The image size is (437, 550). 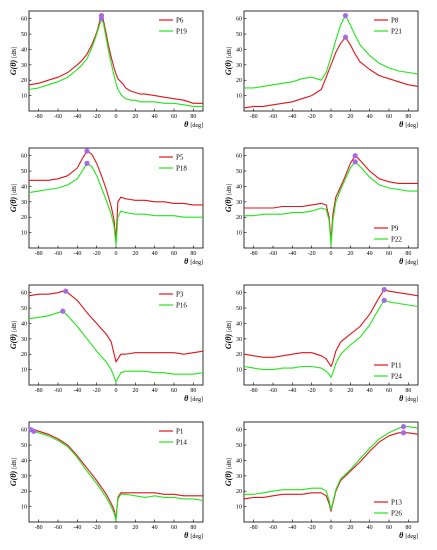 What do you see at coordinates (403, 427) in the screenshot?
I see `peak-marker-p26` at bounding box center [403, 427].